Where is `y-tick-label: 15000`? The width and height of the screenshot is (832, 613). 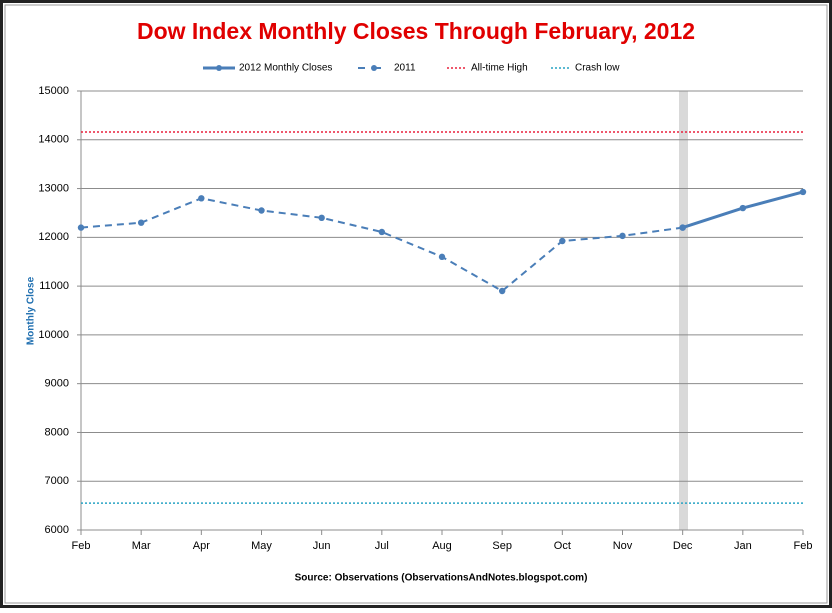
y-tick-label: 15000 is located at coordinates (53, 91).